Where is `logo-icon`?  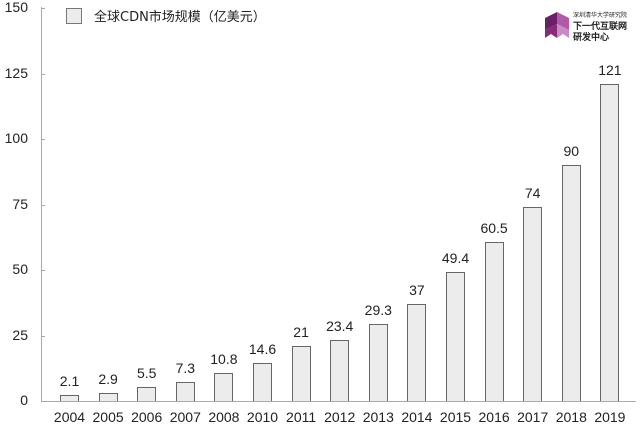 logo-icon is located at coordinates (557, 25).